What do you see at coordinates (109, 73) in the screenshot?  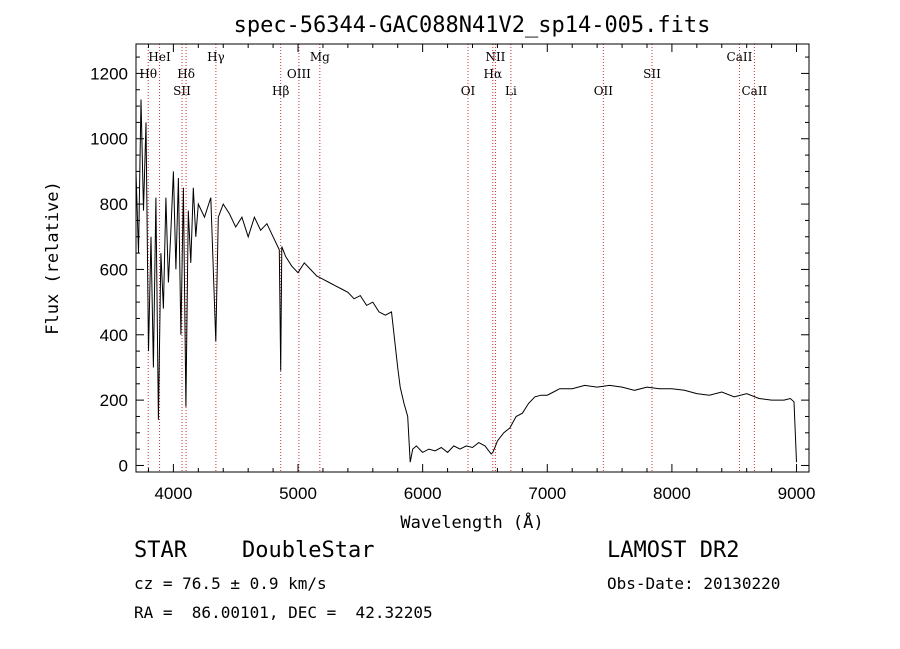 I see `y-tick-label: 1200` at bounding box center [109, 73].